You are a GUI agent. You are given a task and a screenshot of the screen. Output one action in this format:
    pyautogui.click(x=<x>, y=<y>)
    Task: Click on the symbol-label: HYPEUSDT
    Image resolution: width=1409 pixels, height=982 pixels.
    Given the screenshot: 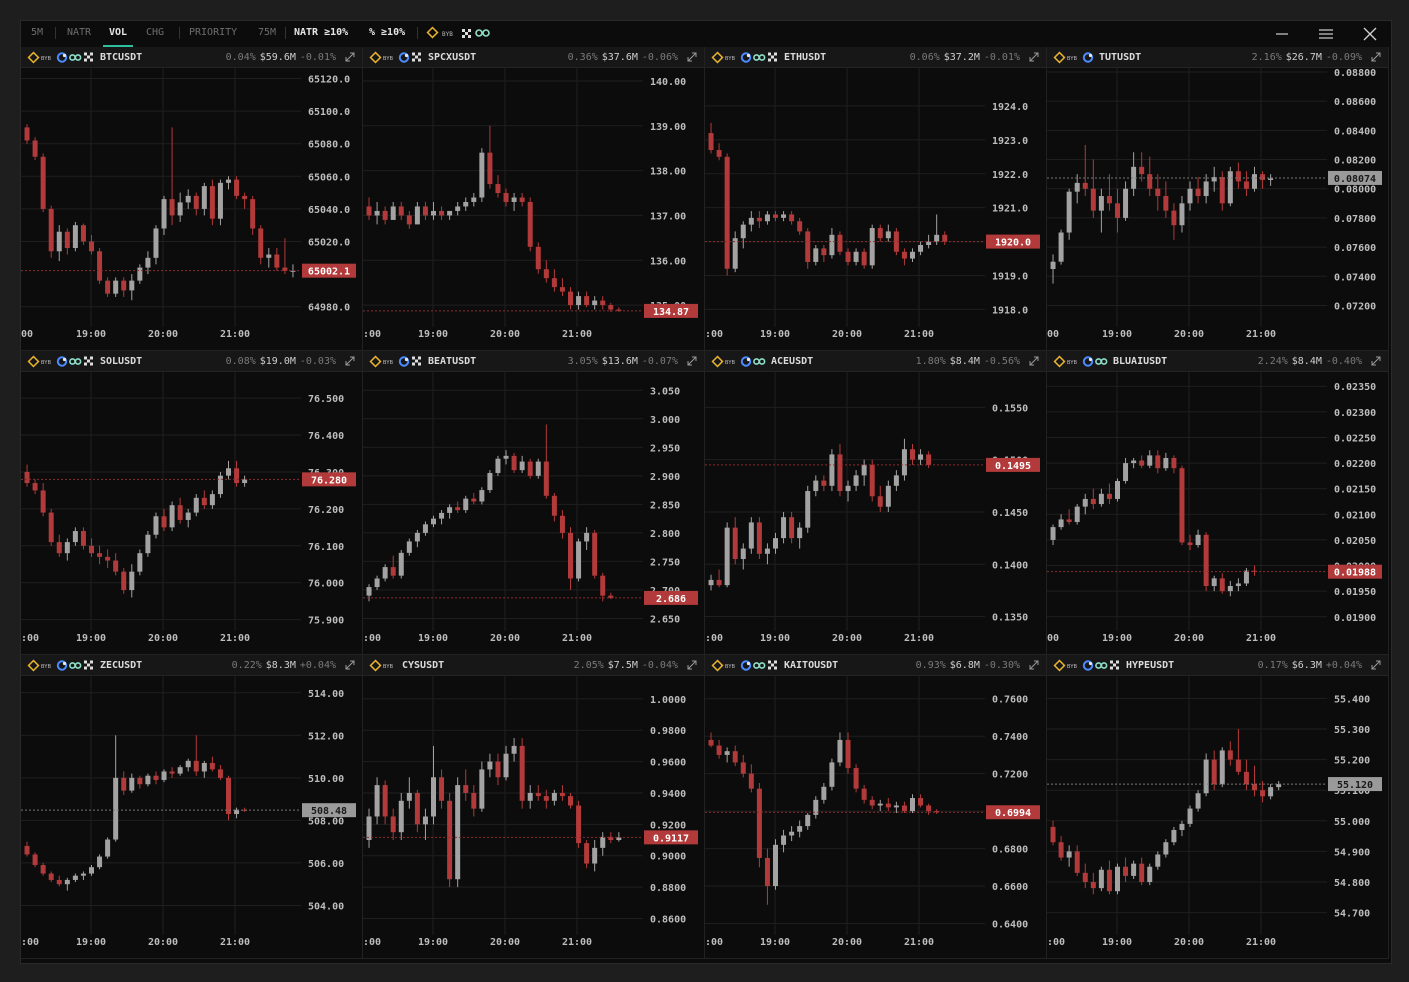 What is the action you would take?
    pyautogui.click(x=1150, y=665)
    